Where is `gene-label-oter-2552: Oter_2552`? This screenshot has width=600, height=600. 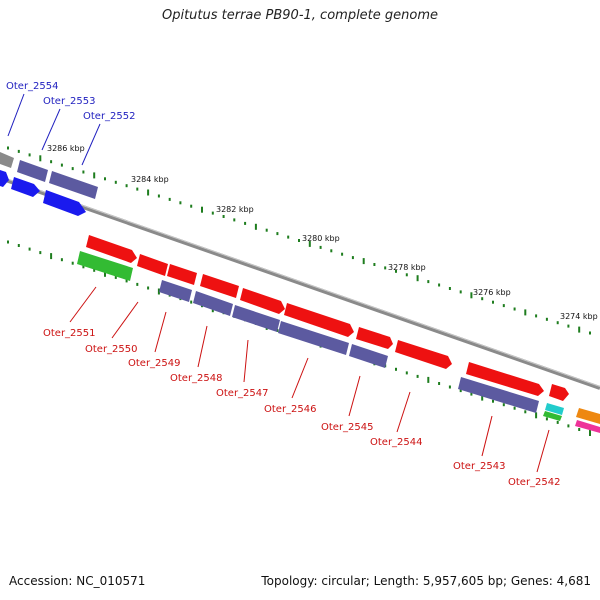
gene-label-oter-2552: Oter_2552 is located at coordinates (109, 116).